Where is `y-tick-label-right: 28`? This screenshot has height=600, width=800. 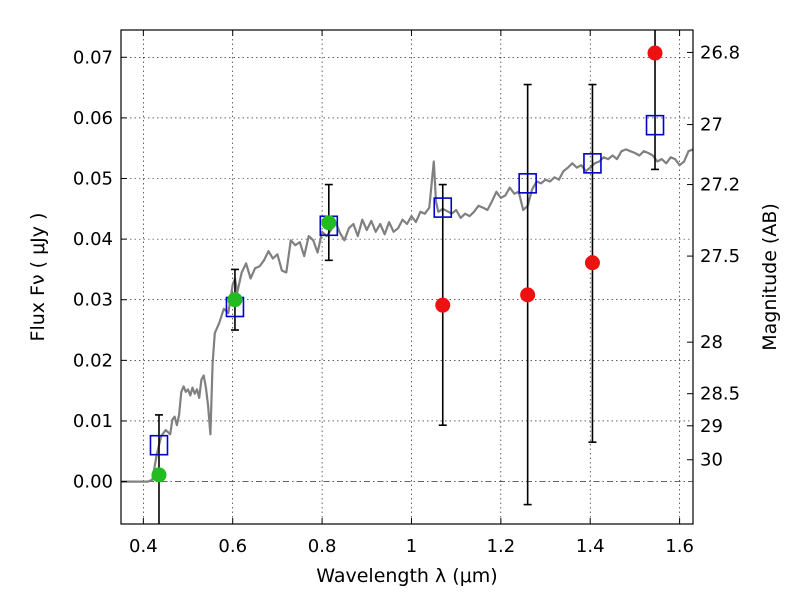
y-tick-label-right: 28 is located at coordinates (711, 342).